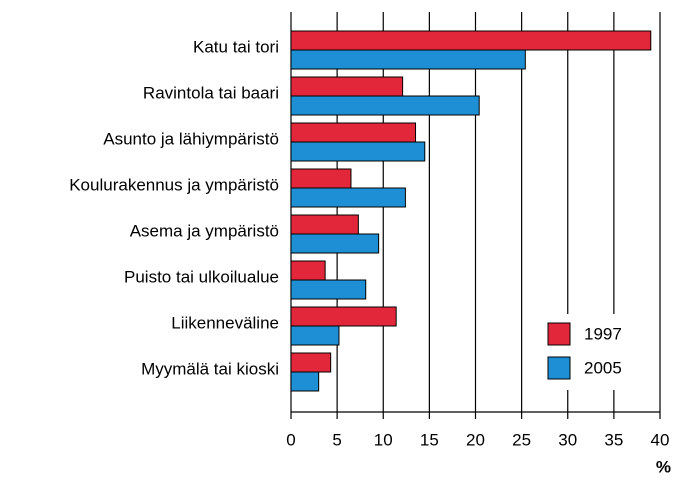  I want to click on x-tick-label: 5, so click(336, 439).